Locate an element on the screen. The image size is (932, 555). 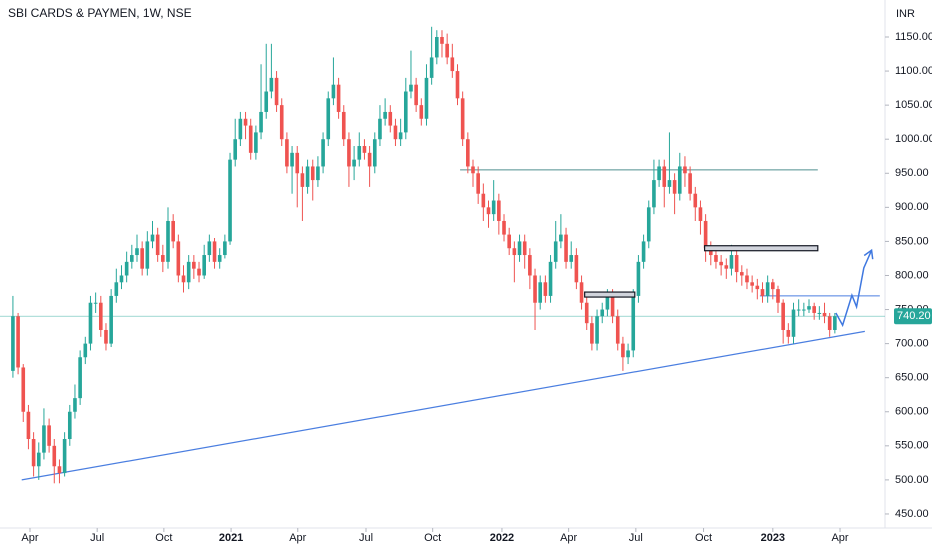
chart-title: SBI CARDS & PAYMEN, 1W, NSE is located at coordinates (100, 13).